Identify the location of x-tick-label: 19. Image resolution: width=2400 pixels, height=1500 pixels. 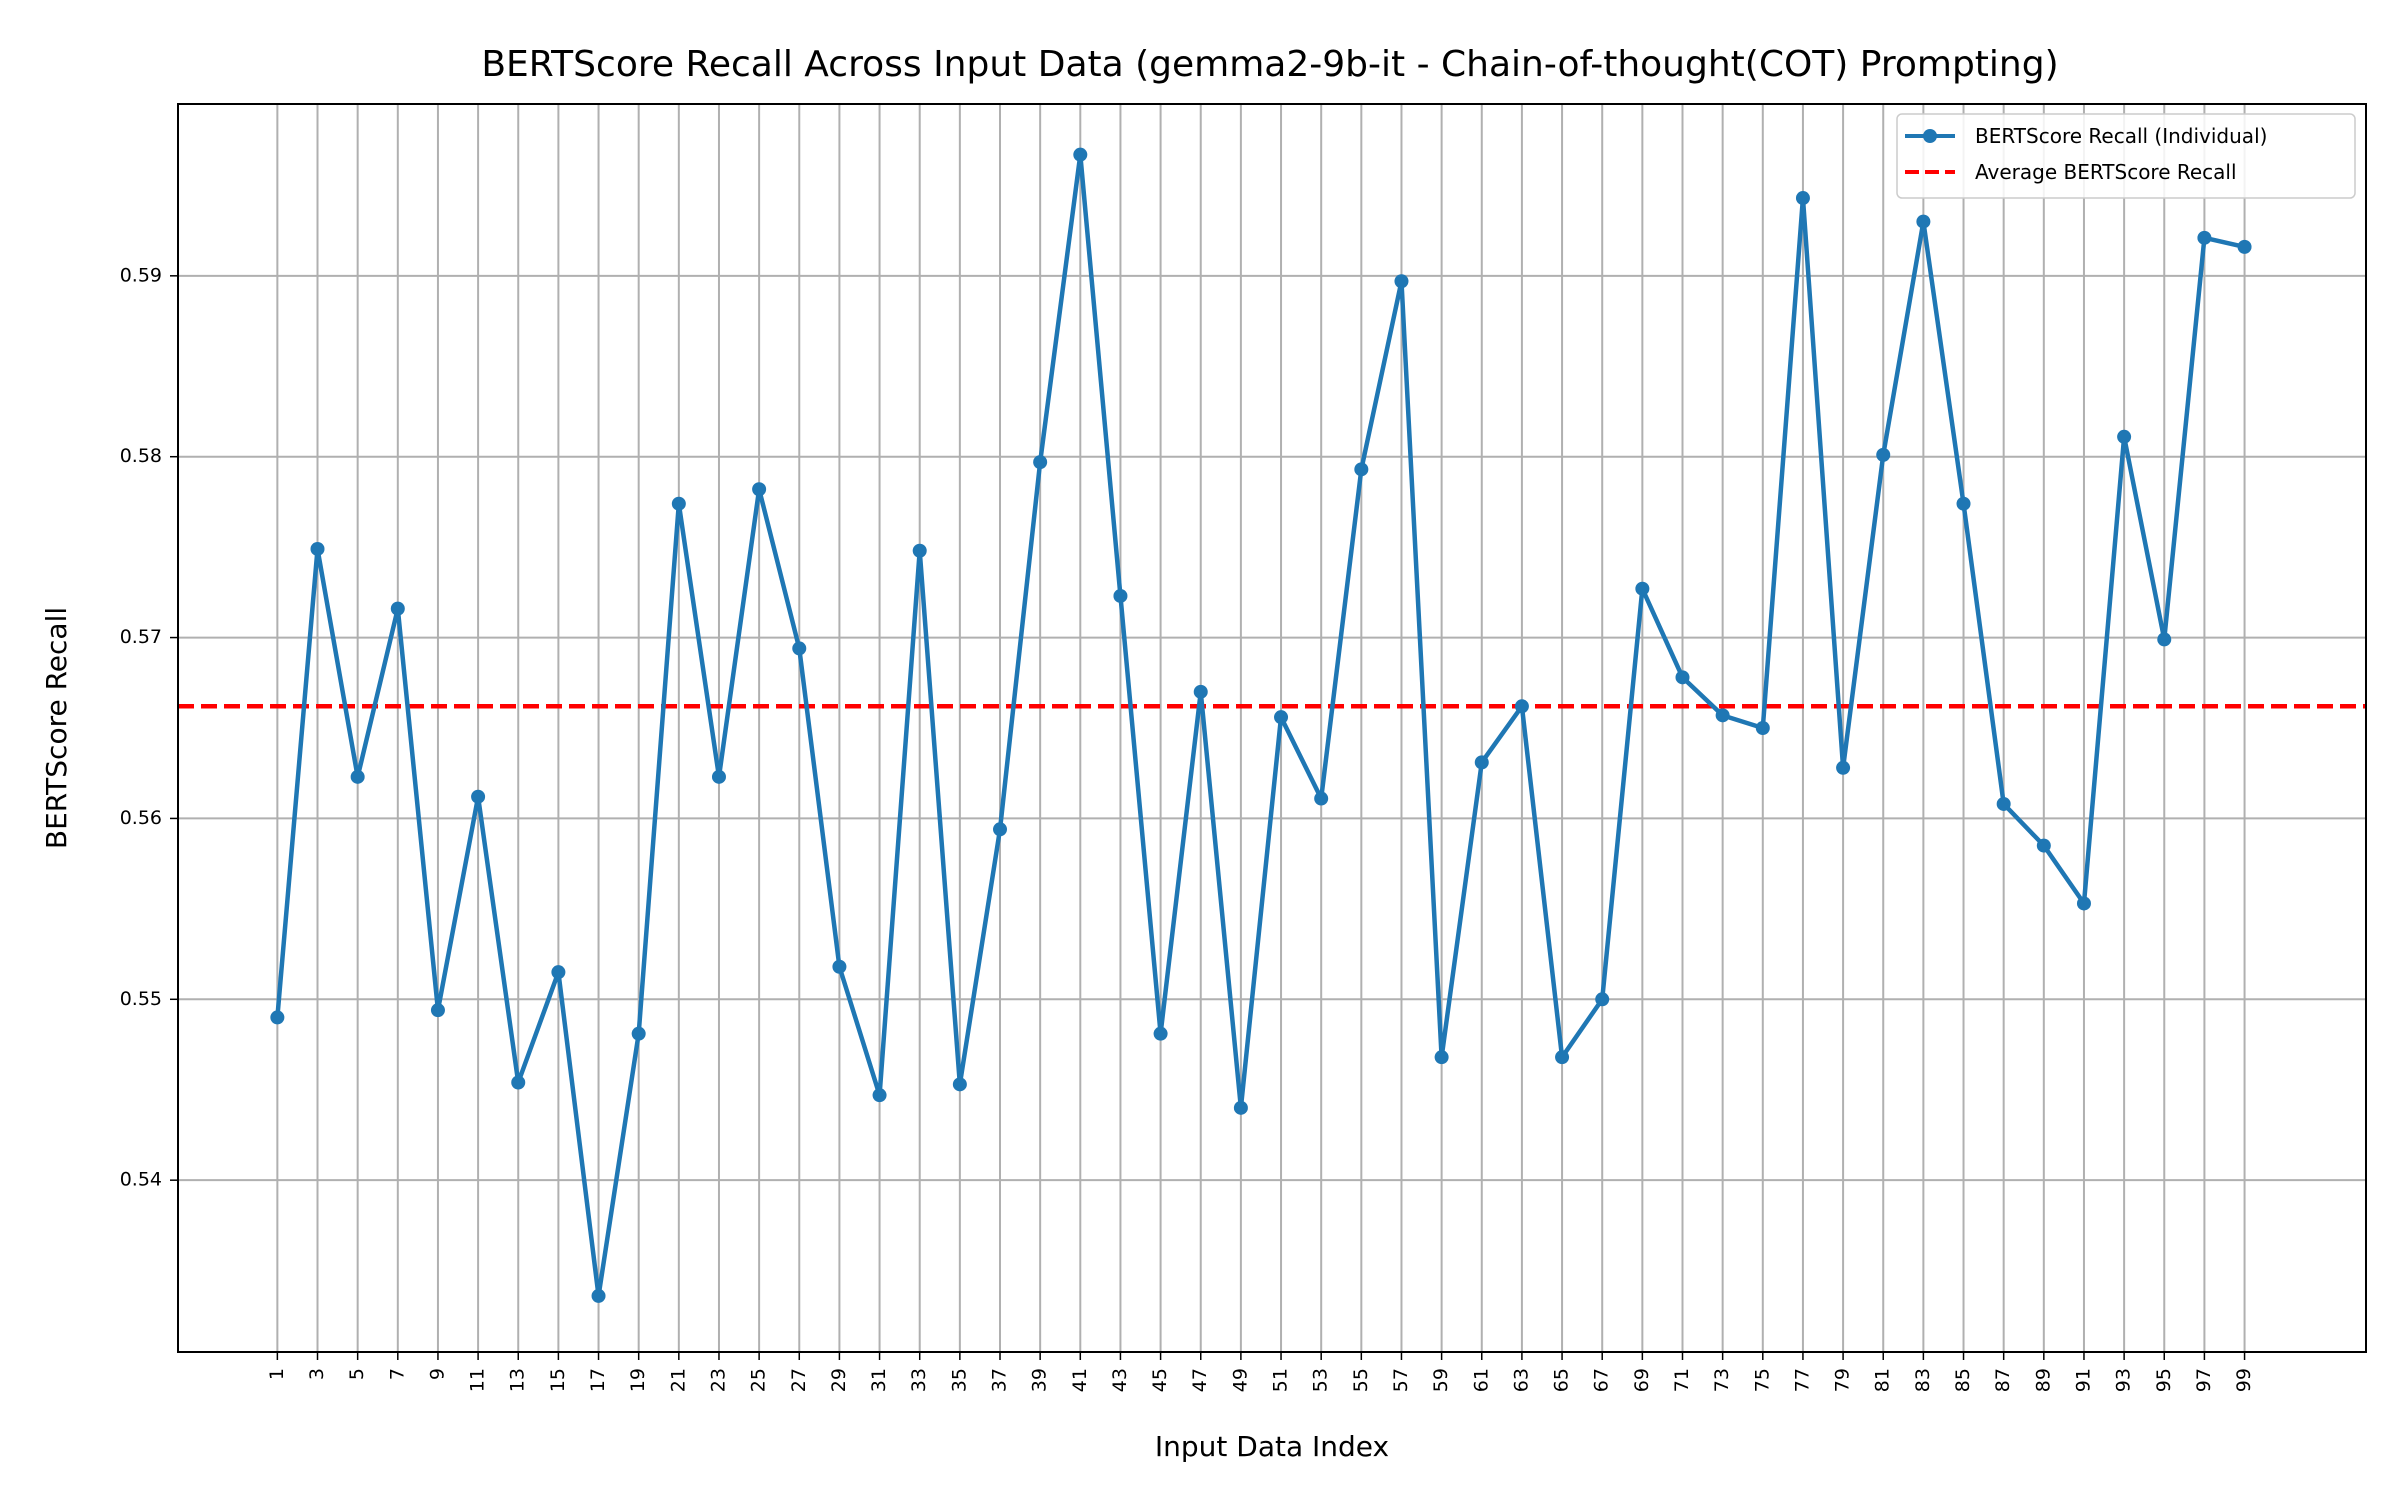
(638, 1380).